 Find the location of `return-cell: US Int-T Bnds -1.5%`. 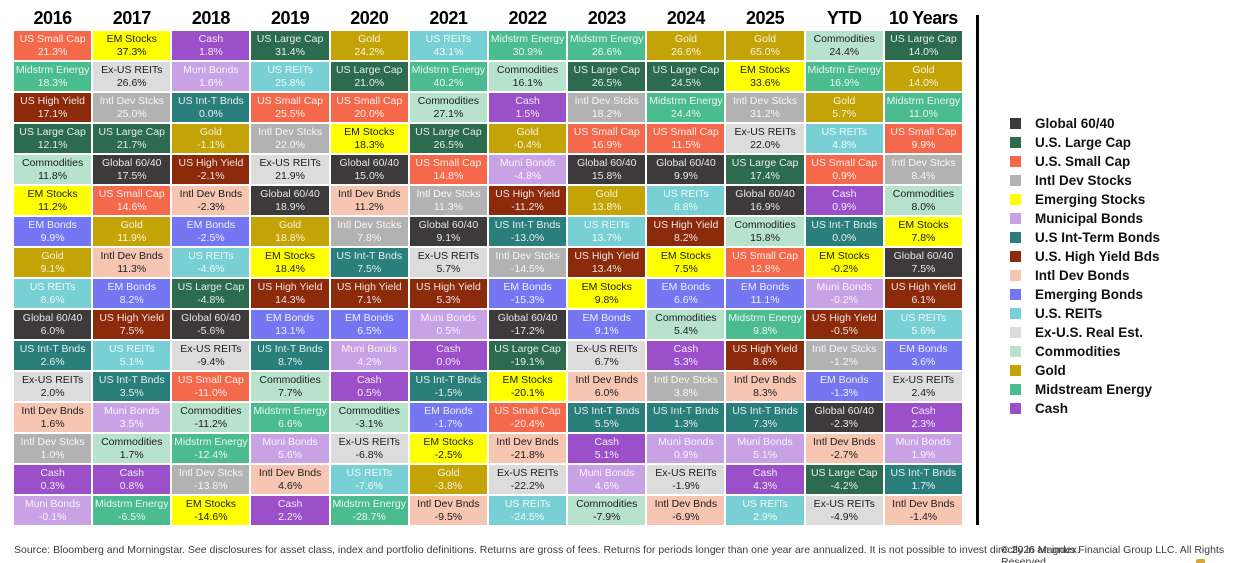

return-cell: US Int-T Bnds -1.5% is located at coordinates (448, 386).